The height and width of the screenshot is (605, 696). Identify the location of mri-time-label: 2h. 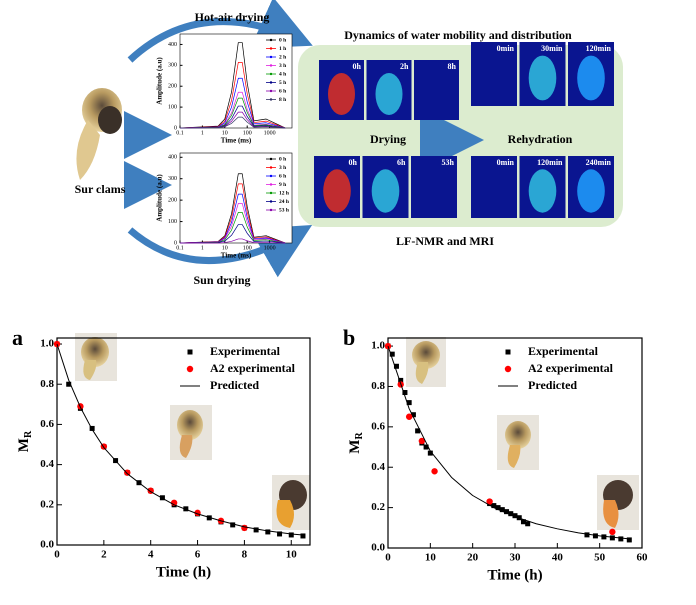
(404, 66).